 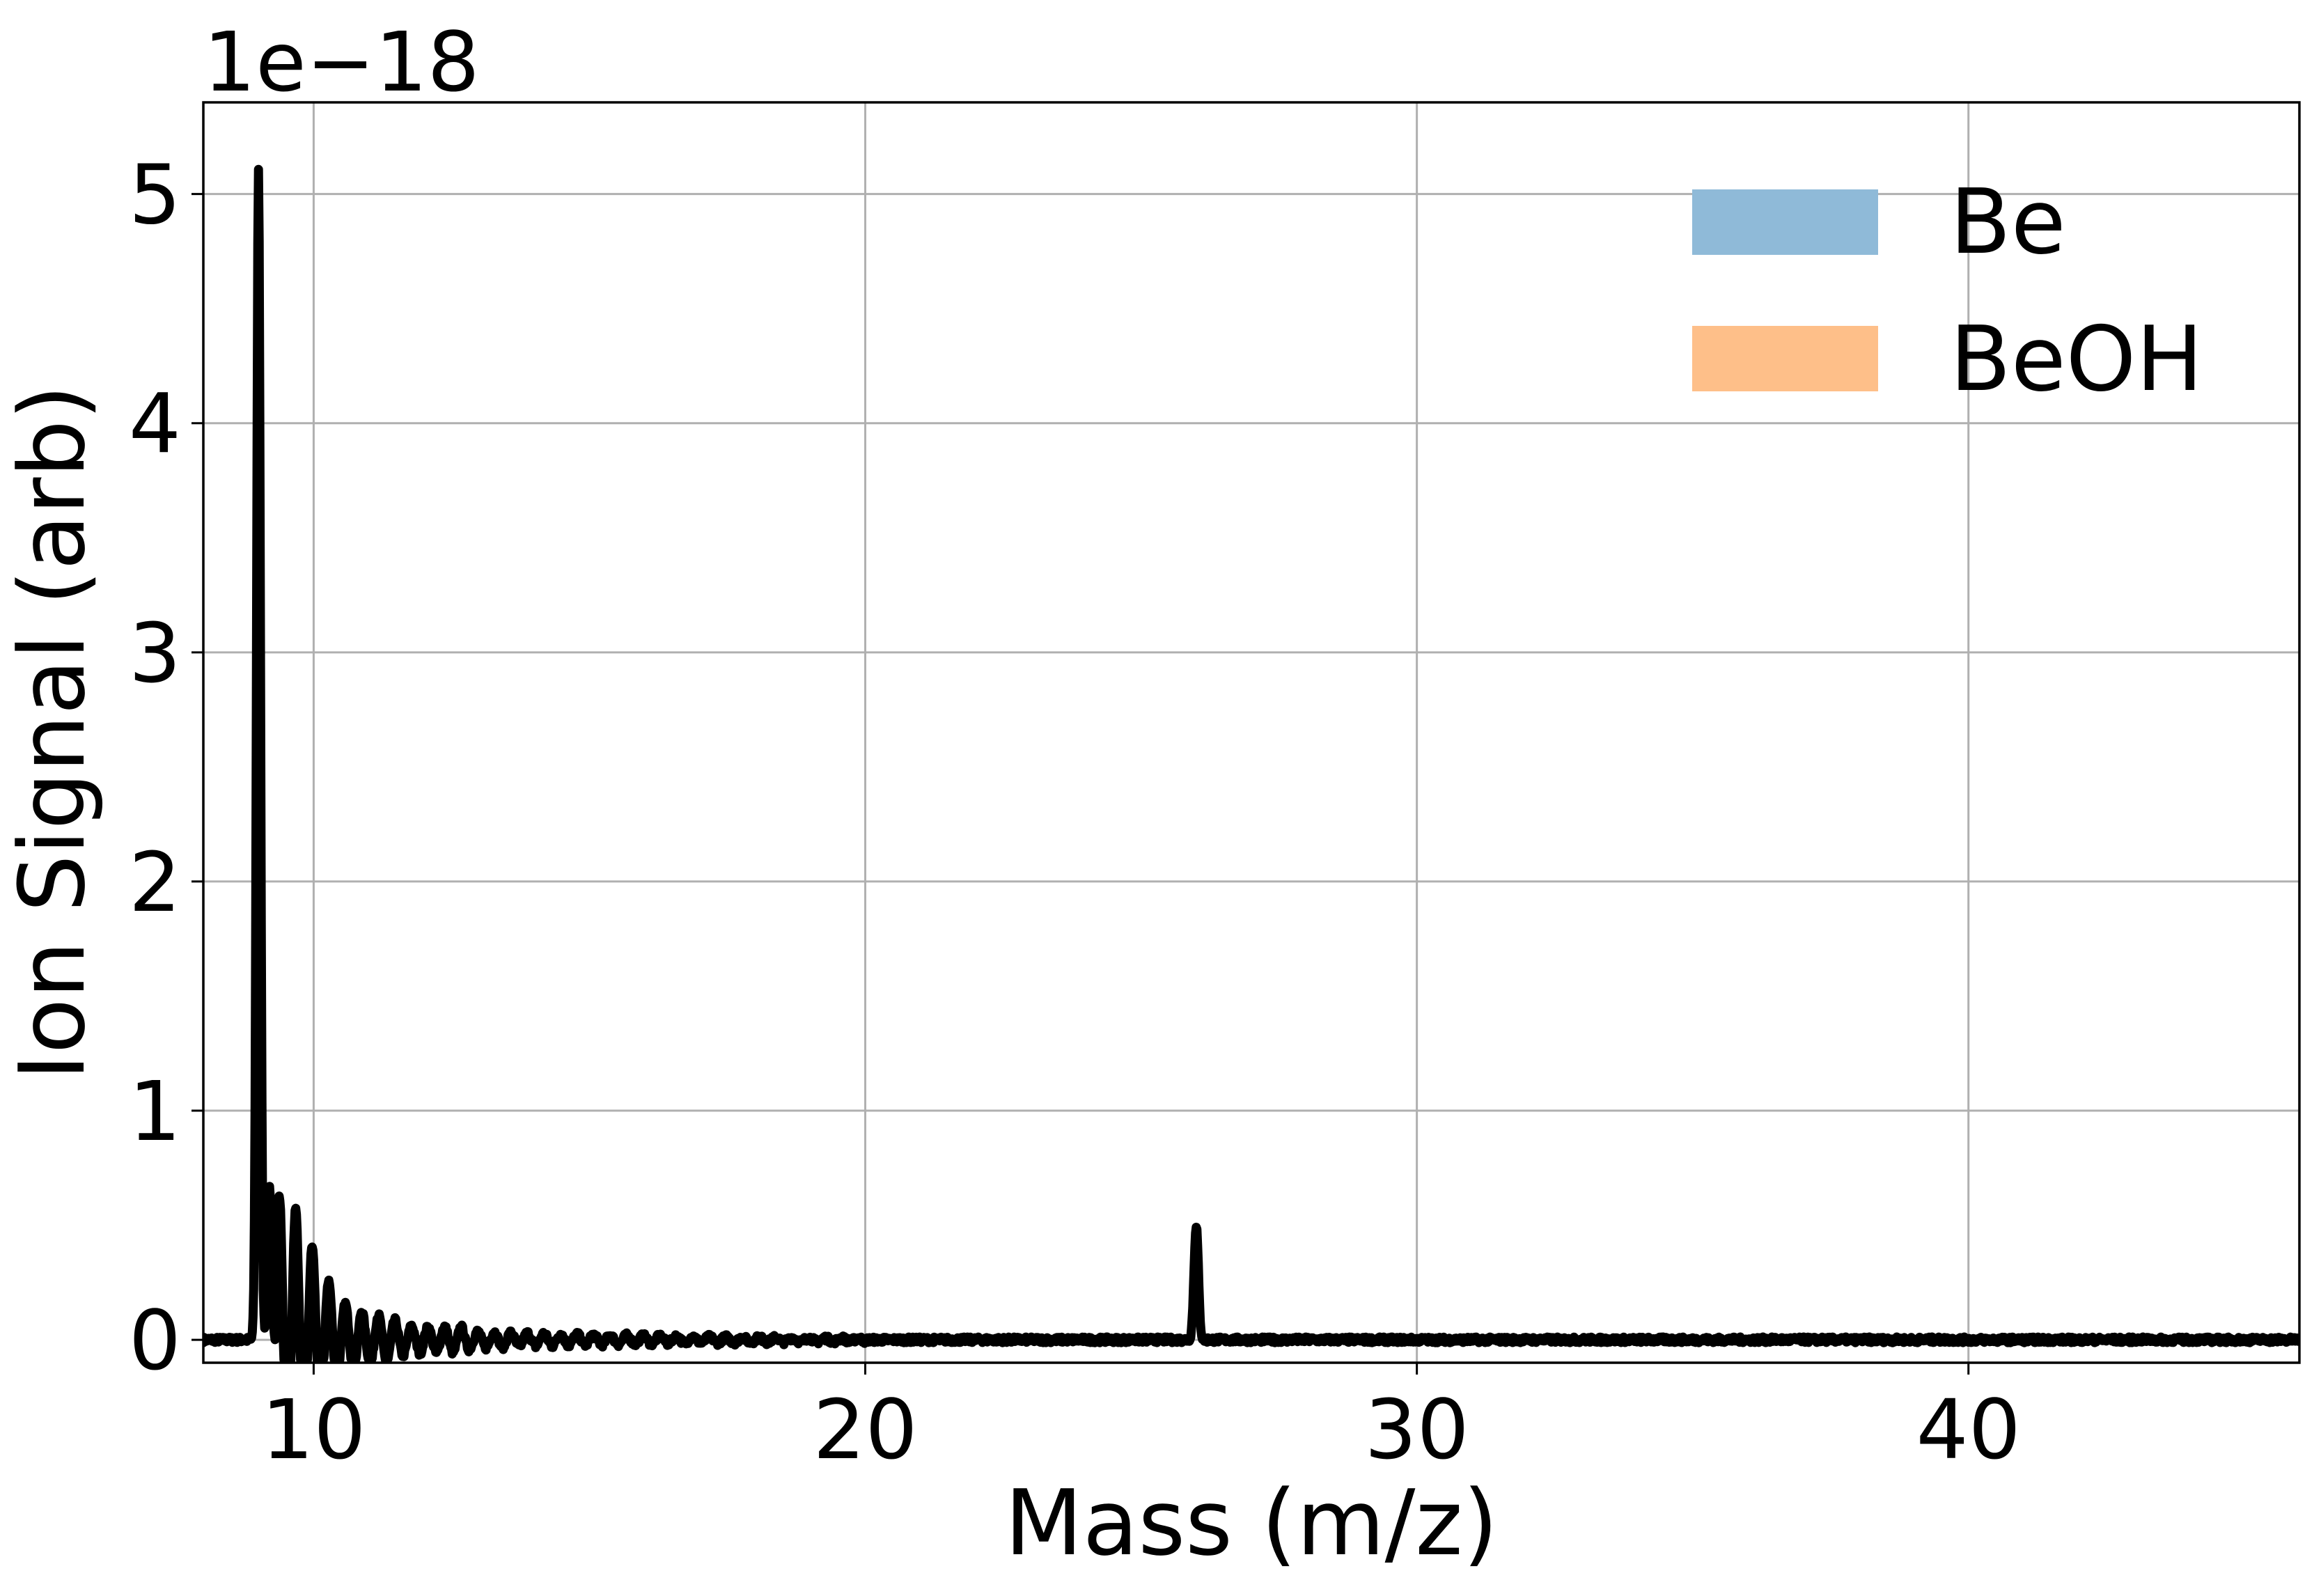 What do you see at coordinates (1785, 222) in the screenshot?
I see `legend-swatch-be` at bounding box center [1785, 222].